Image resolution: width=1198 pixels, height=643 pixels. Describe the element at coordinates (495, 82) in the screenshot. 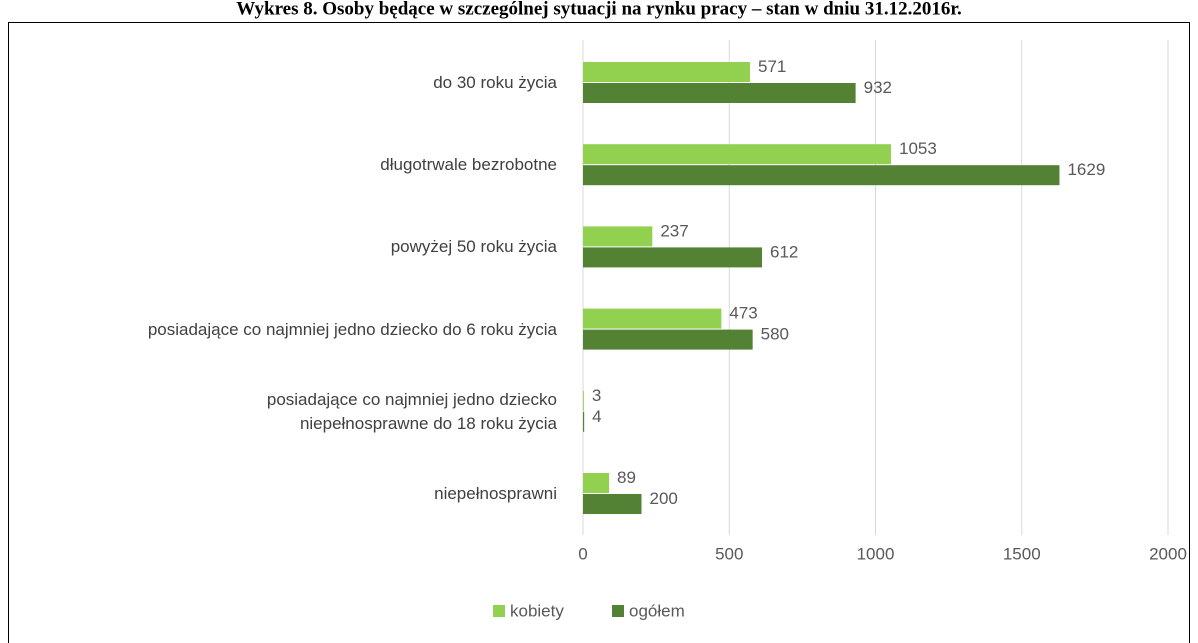

I see `y-tick-label: do 30 roku życia` at that location.